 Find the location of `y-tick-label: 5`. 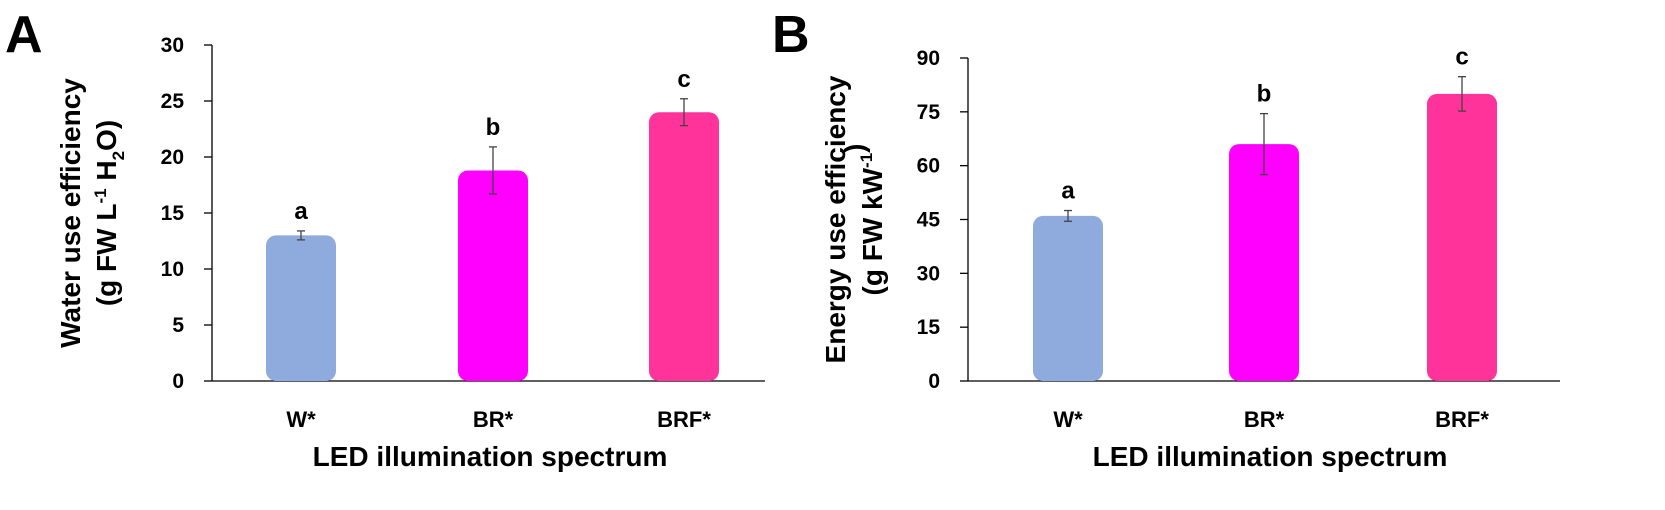

y-tick-label: 5 is located at coordinates (178, 325).